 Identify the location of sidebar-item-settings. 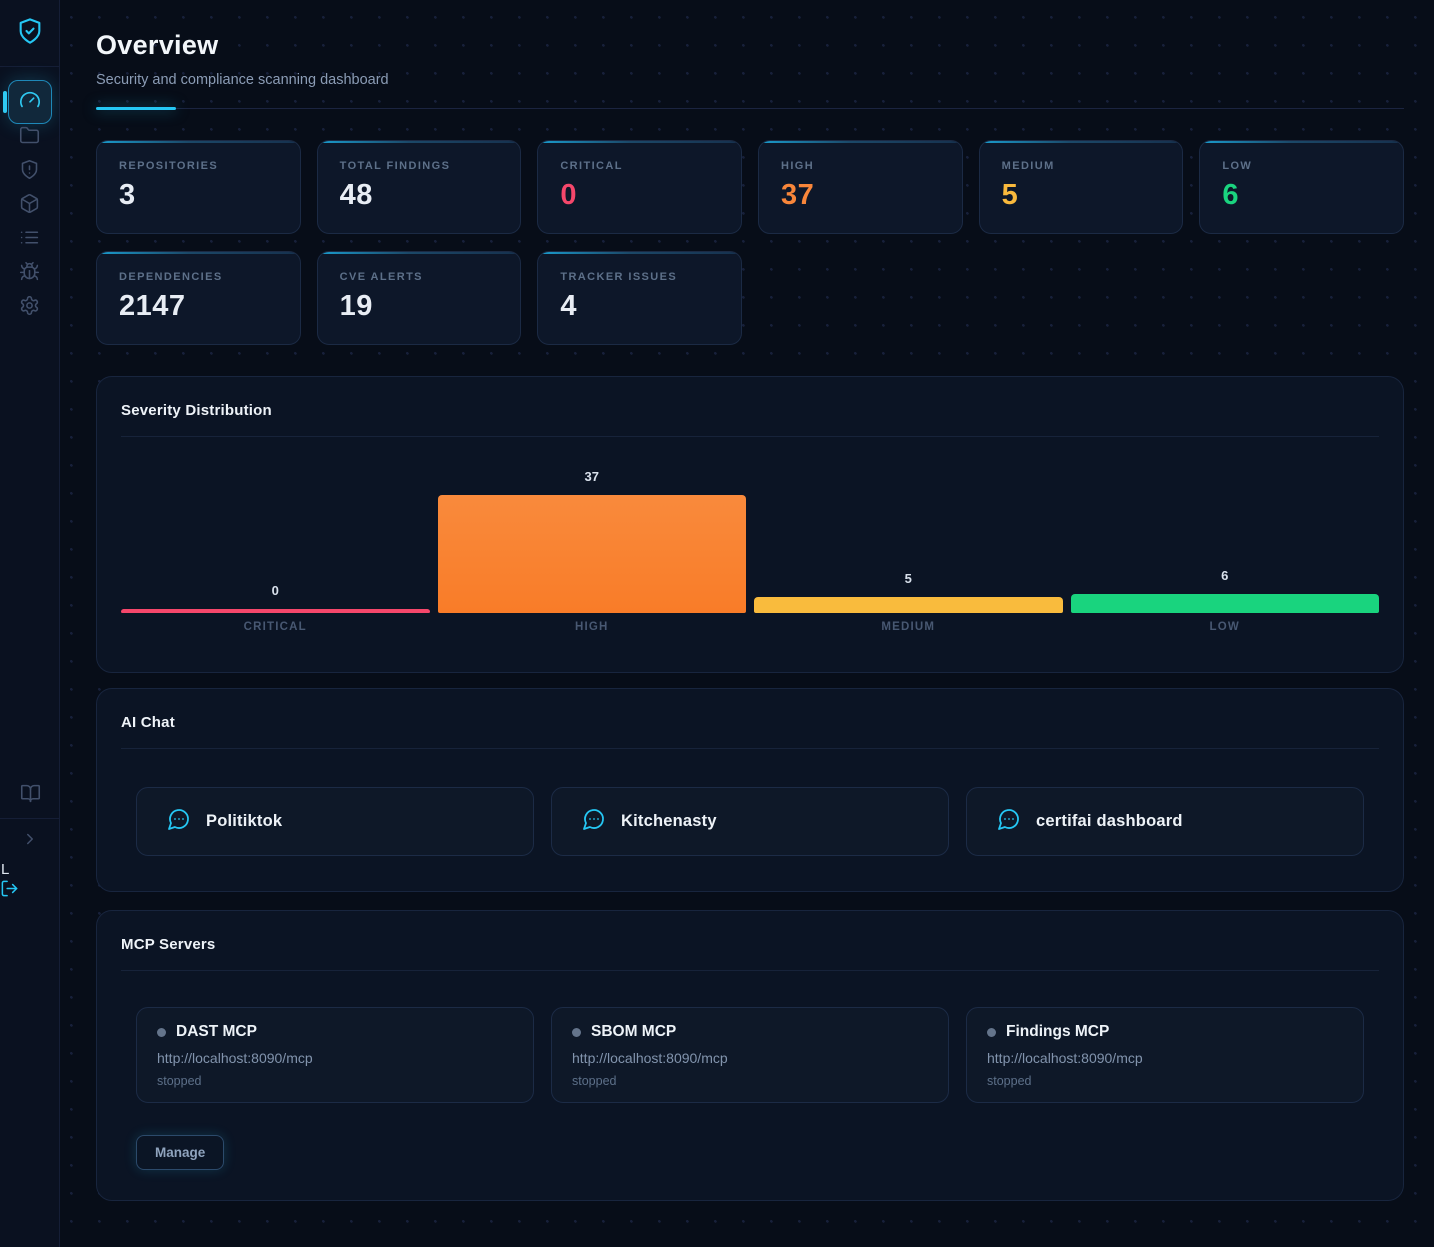
(30, 308).